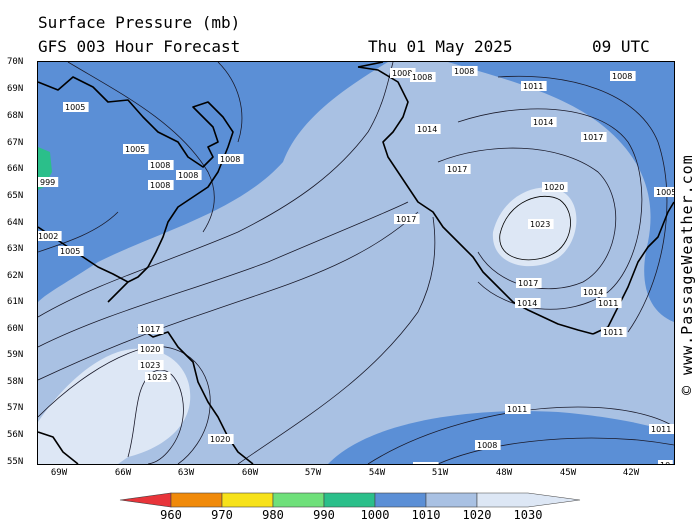 Image resolution: width=700 pixels, height=525 pixels. I want to click on lon-label: 69W, so click(59, 473).